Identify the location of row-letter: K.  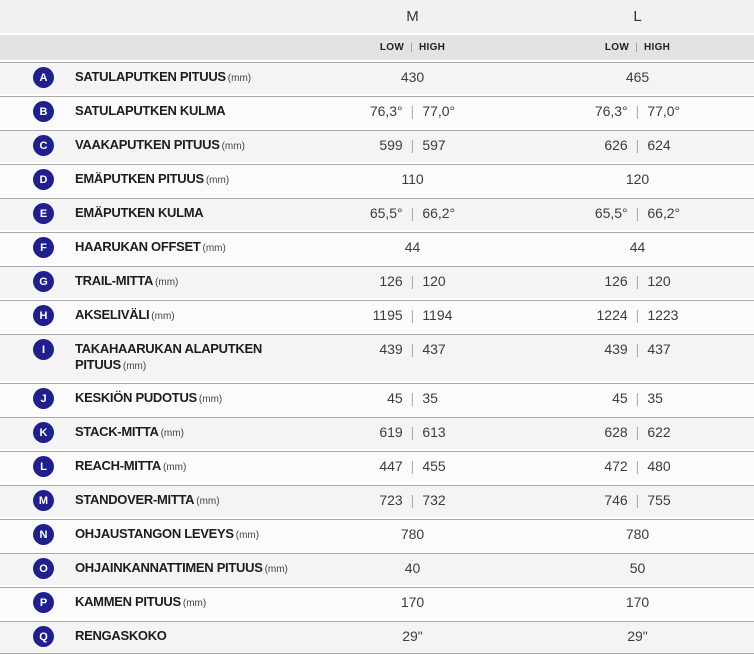
(43, 432).